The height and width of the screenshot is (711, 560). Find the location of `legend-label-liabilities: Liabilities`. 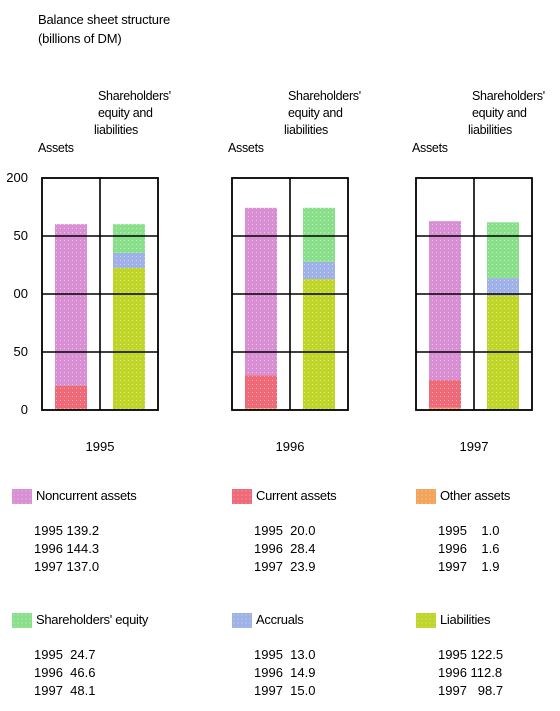

legend-label-liabilities: Liabilities is located at coordinates (465, 619).